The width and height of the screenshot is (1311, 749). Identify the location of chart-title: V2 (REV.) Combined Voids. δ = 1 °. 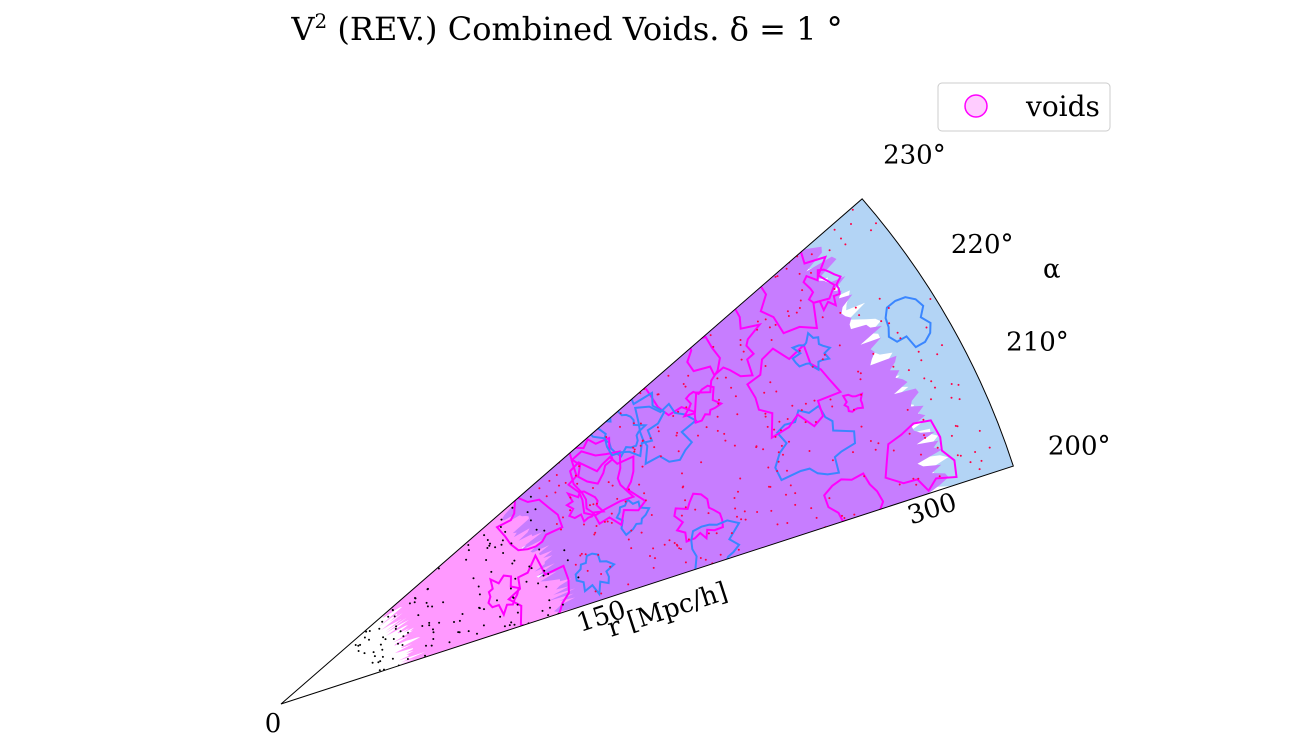
(566, 28).